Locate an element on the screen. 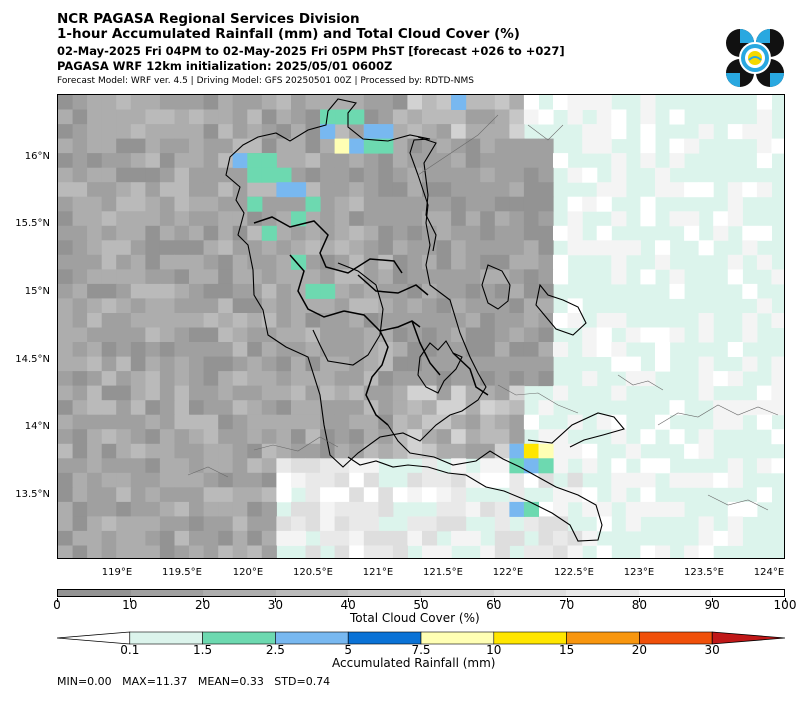 This screenshot has height=701, width=808. cloud-cover-tick-label: 30 is located at coordinates (275, 605).